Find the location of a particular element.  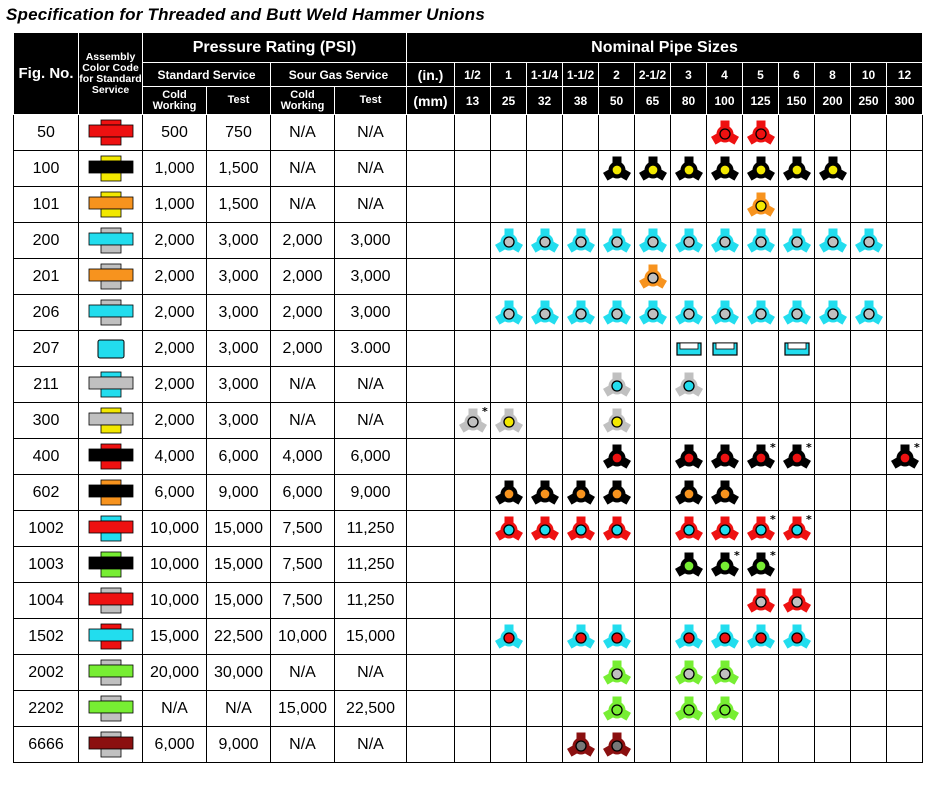

table-row: 100 1,000 1,500 N/A N/A is located at coordinates (468, 168).